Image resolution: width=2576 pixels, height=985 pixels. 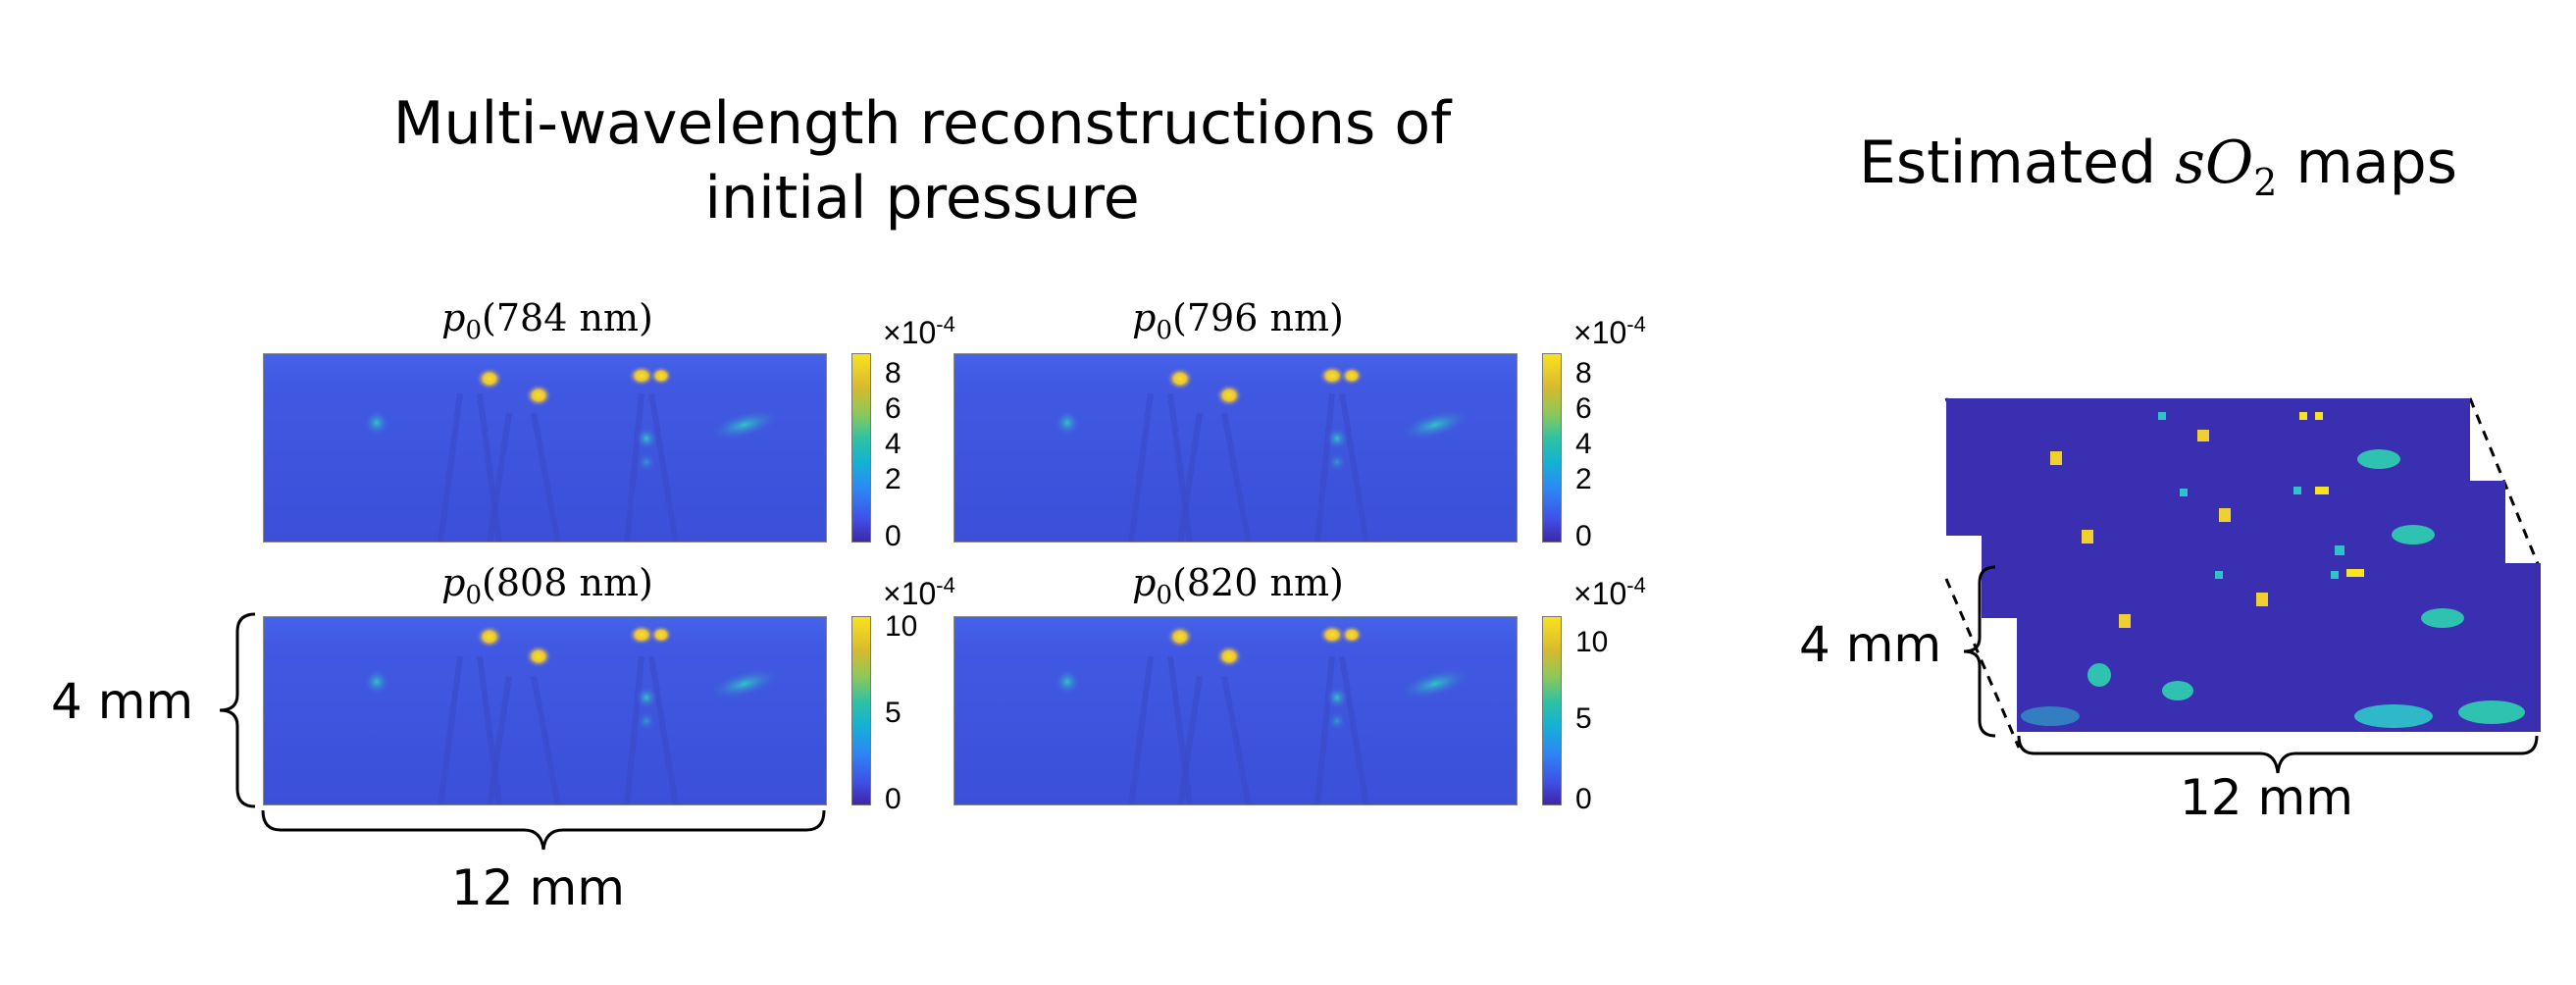 I want to click on panel-title-820: p0(820 nm), so click(x=1237, y=585).